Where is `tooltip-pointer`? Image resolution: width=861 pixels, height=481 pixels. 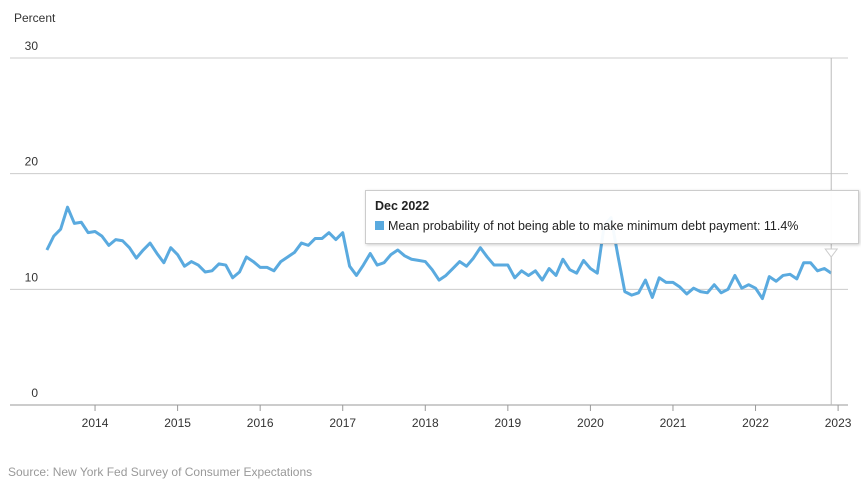
tooltip-pointer is located at coordinates (831, 253).